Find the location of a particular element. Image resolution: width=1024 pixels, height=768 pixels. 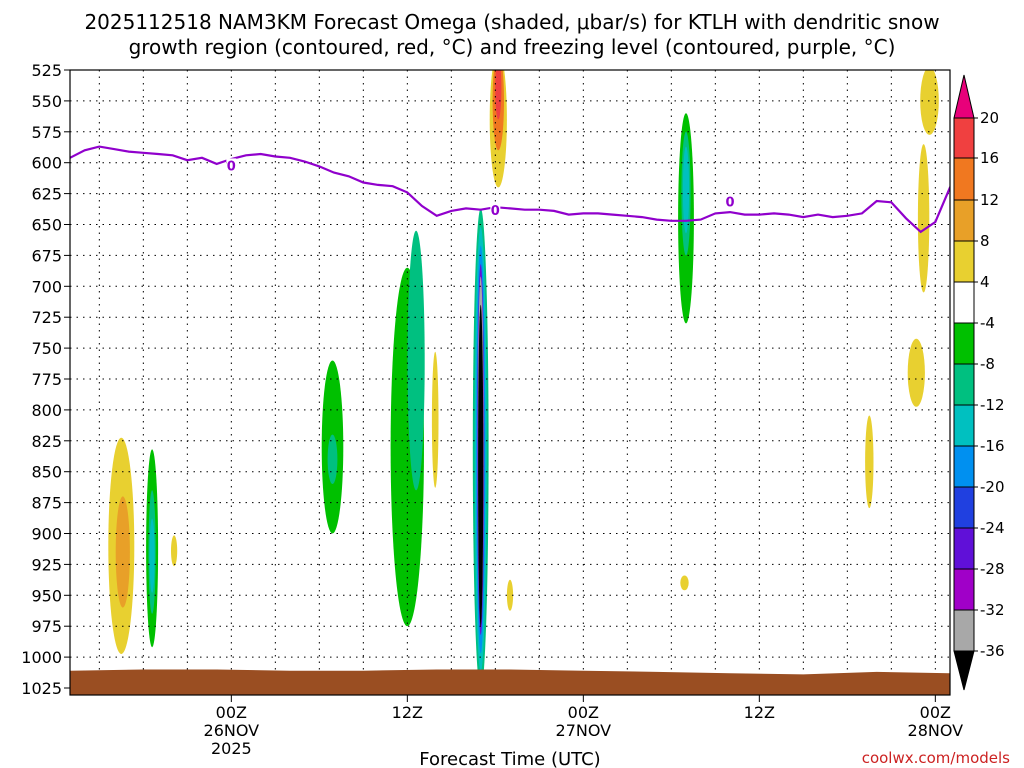

colorbar-label: 20 is located at coordinates (989, 118).